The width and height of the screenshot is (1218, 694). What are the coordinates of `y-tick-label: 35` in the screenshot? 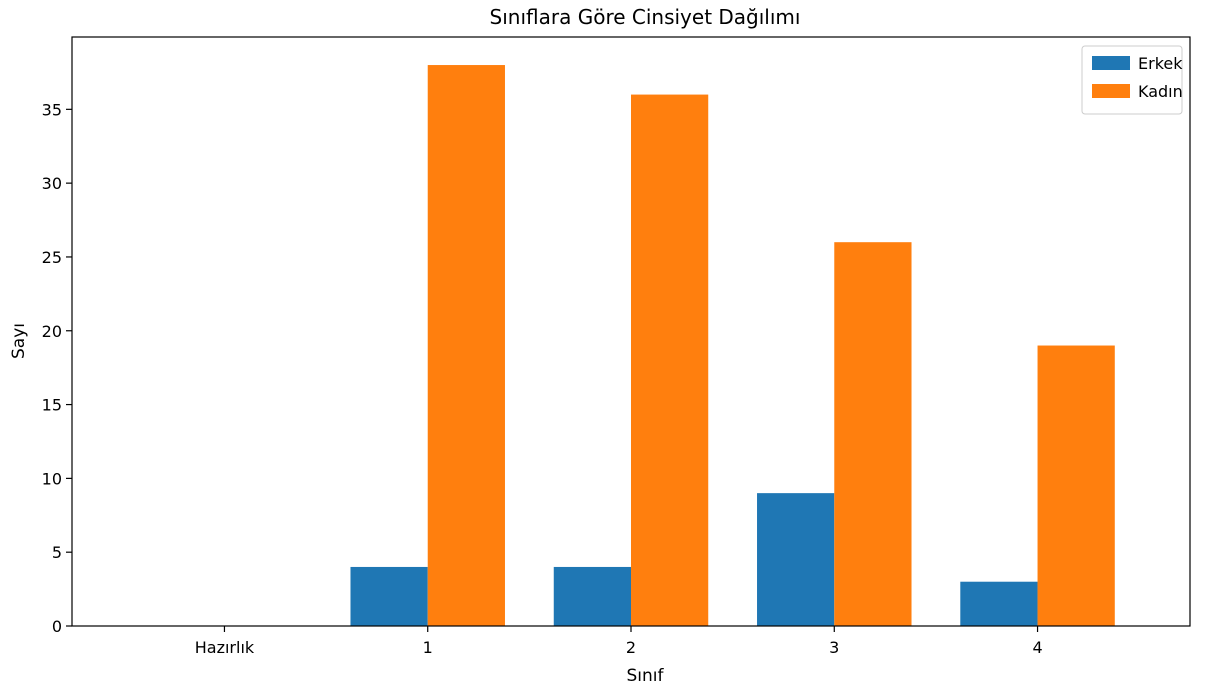 It's located at (52, 109).